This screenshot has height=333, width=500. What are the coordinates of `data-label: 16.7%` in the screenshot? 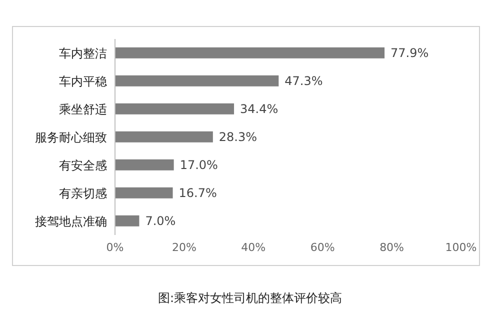 It's located at (197, 193).